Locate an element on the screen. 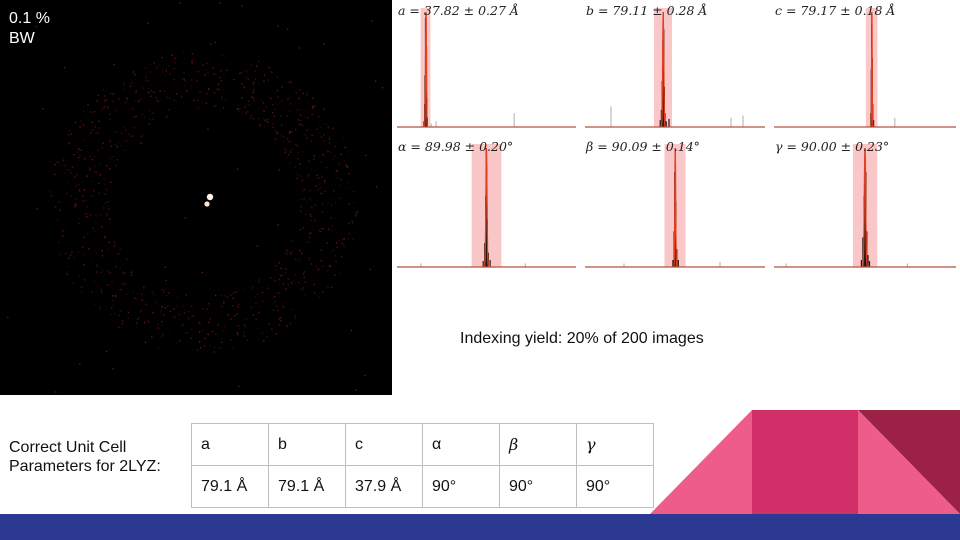  unit-cell-caption: Correct Unit Cell Parameters for 2LYZ: is located at coordinates (85, 457).